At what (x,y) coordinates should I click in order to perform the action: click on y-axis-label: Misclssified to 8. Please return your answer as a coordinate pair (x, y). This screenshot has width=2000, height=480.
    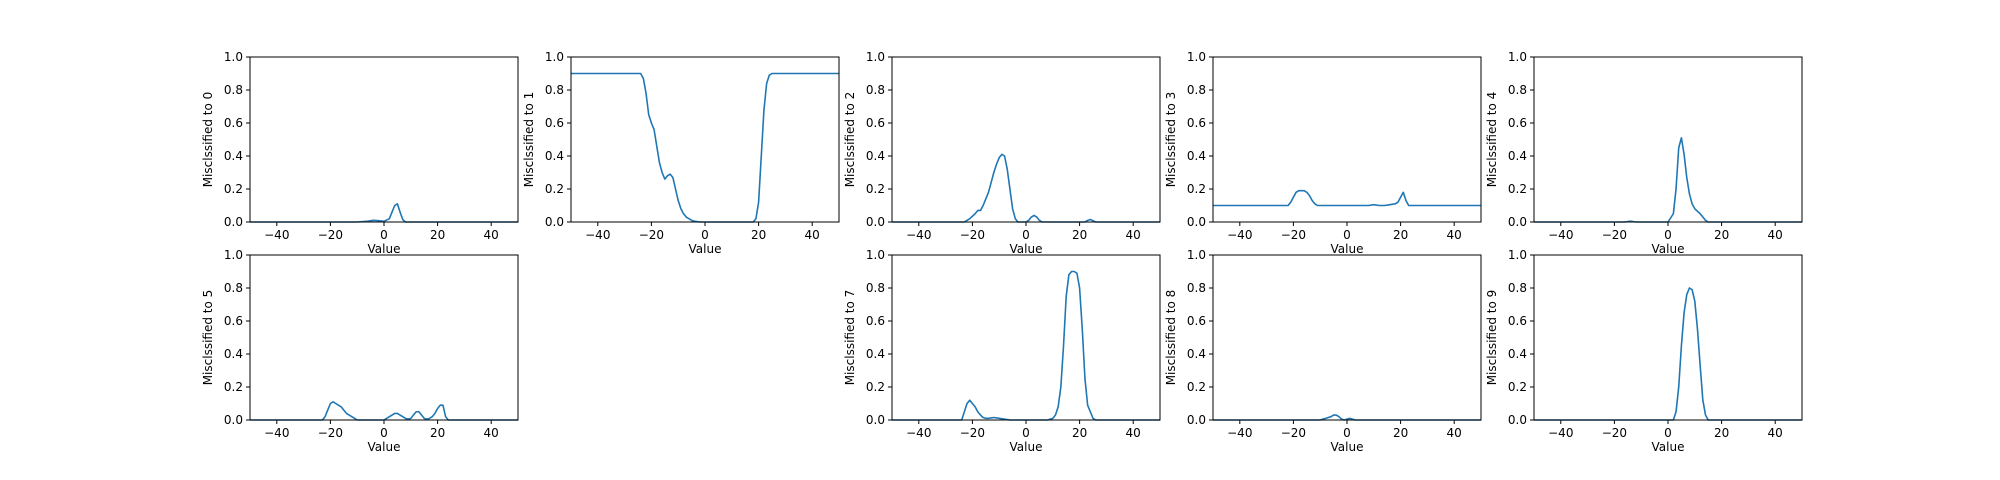
    Looking at the image, I should click on (1171, 338).